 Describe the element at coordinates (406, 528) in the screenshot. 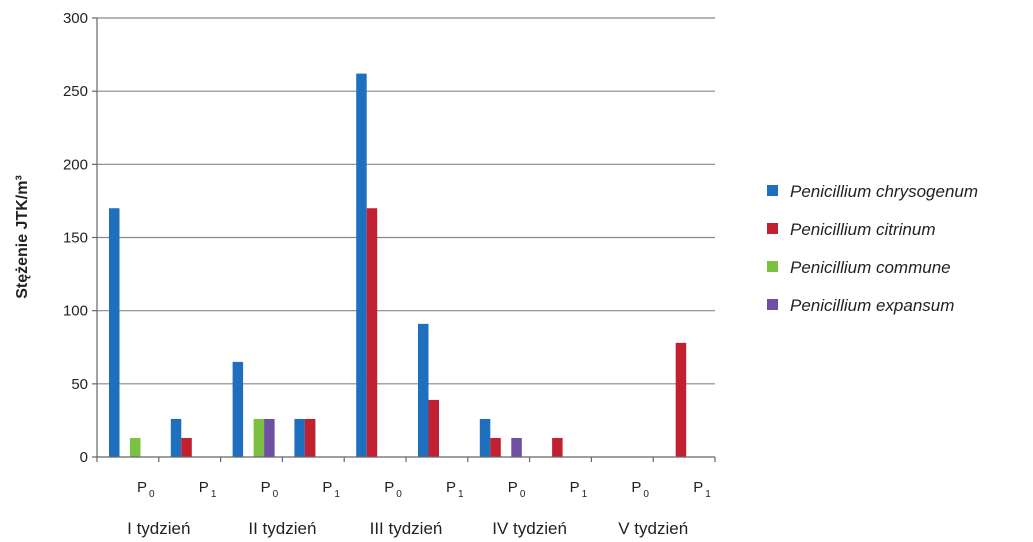

I see `week-label: III tydzień` at that location.